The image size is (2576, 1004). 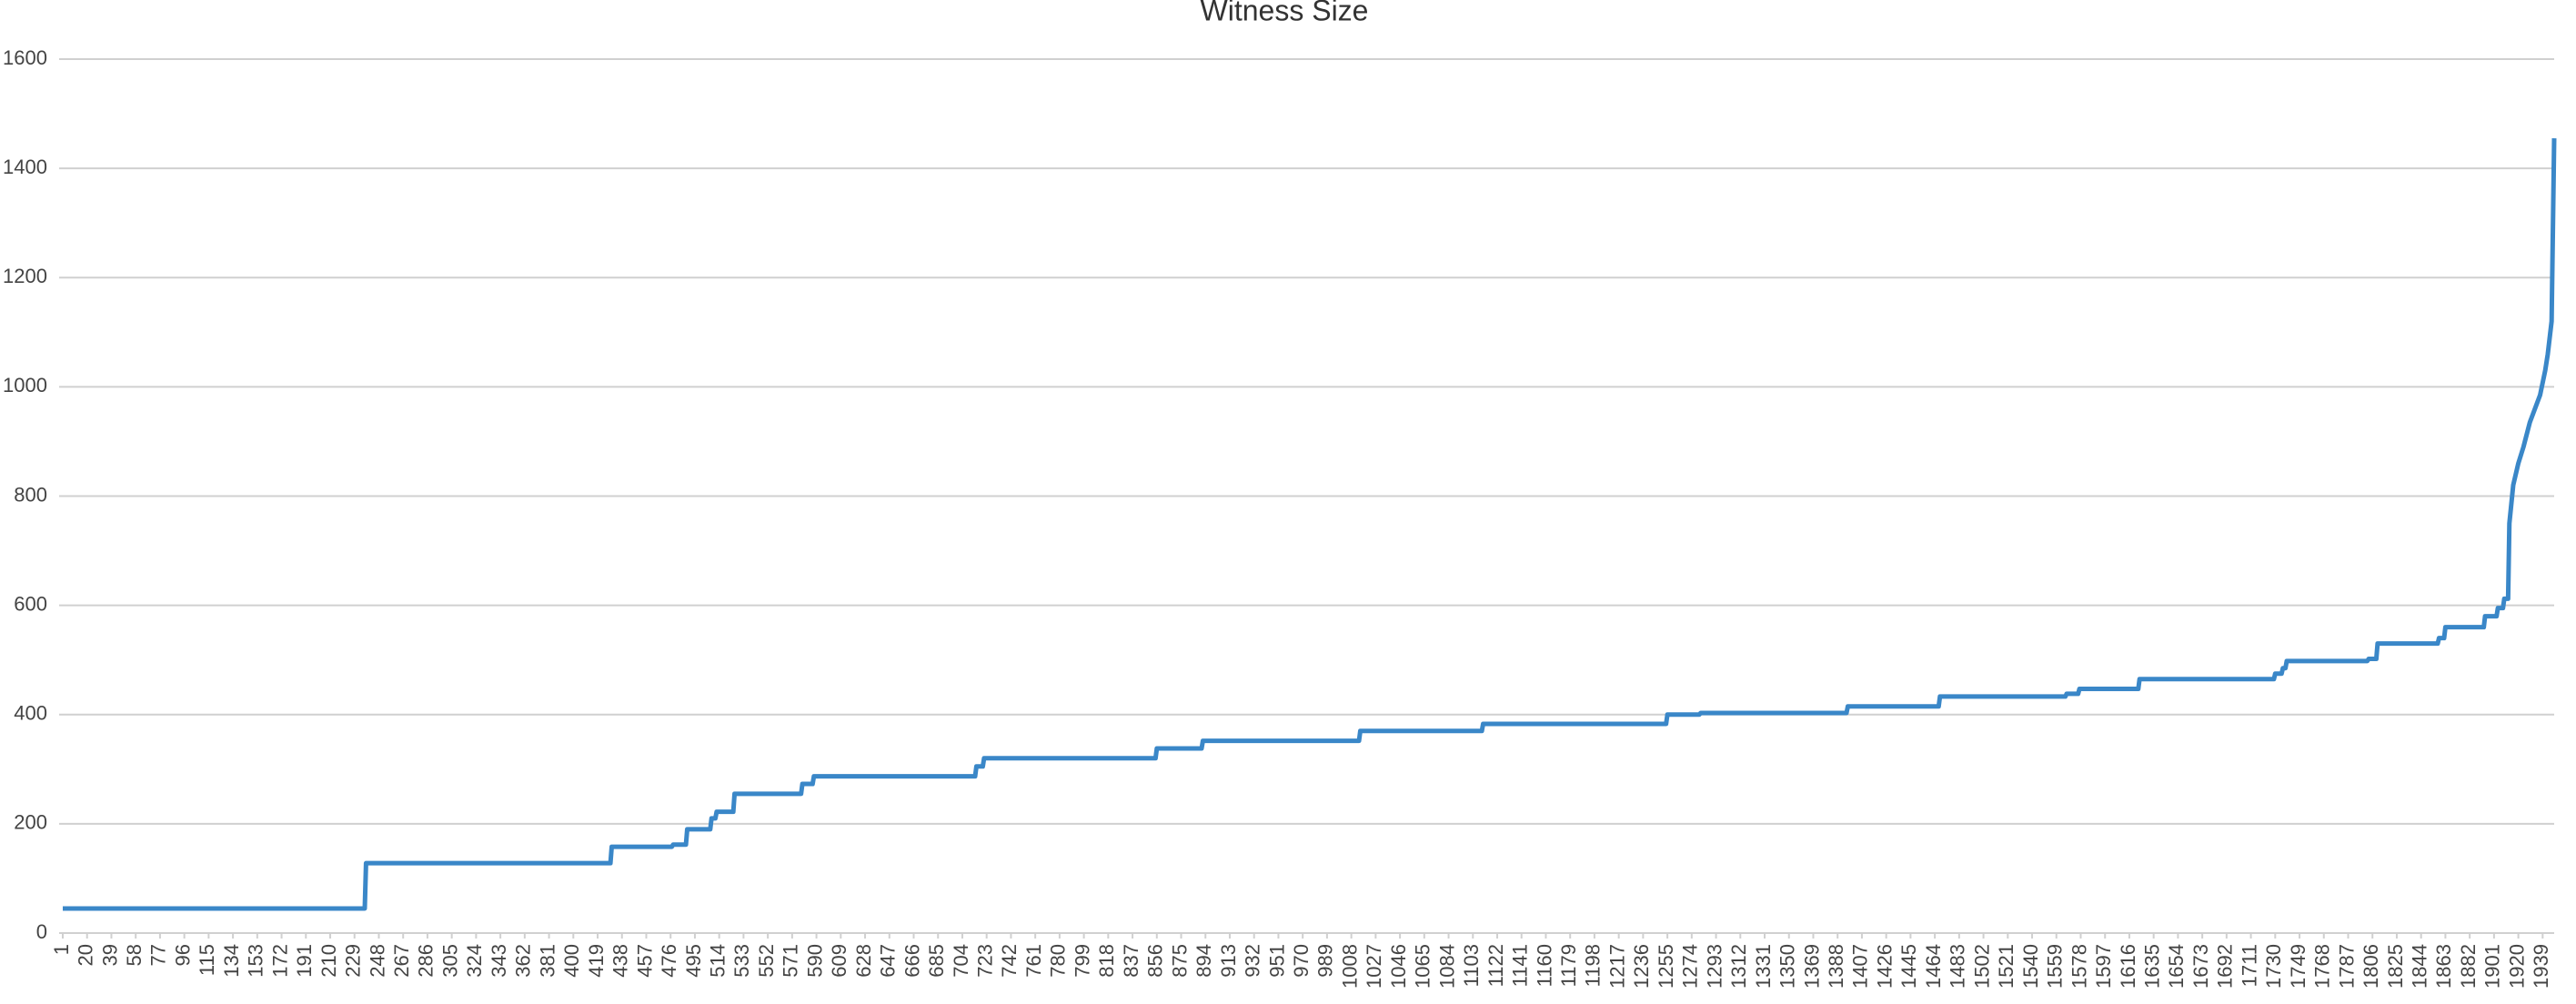 What do you see at coordinates (1666, 966) in the screenshot?
I see `x-tick-label: 1255` at bounding box center [1666, 966].